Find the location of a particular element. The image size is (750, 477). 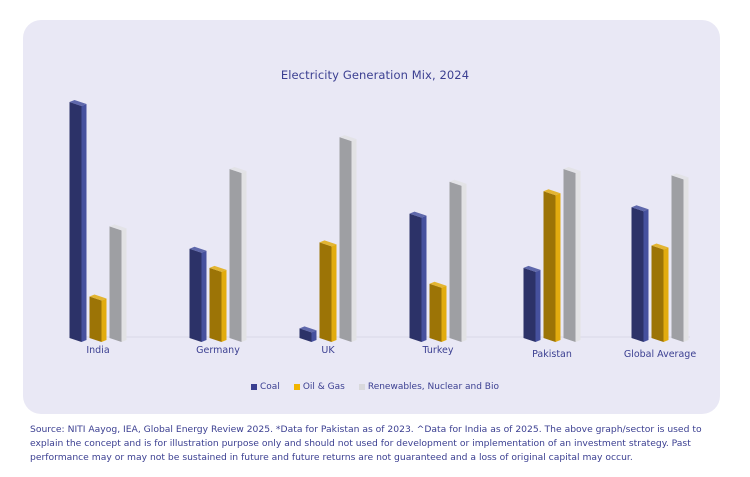

bar-oil-turkey is located at coordinates (438, 311).